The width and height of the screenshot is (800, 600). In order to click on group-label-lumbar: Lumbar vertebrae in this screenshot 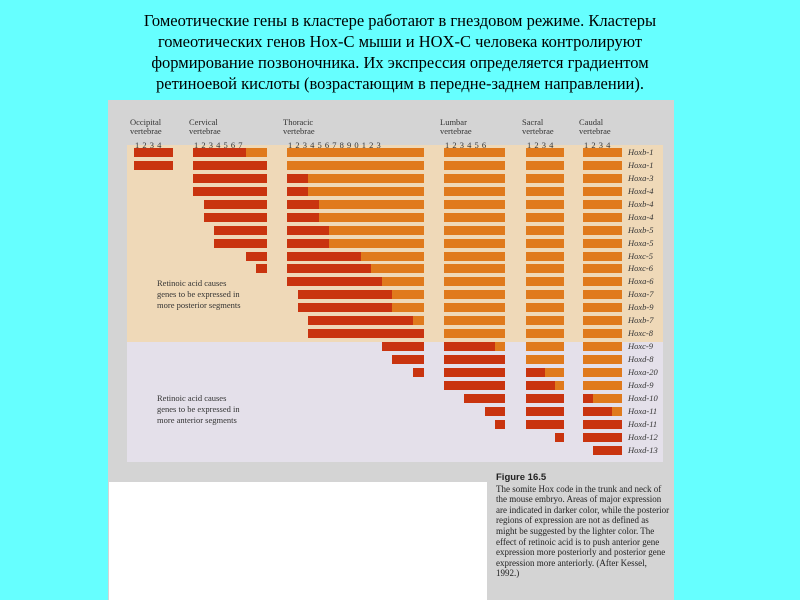, I will do `click(456, 126)`.